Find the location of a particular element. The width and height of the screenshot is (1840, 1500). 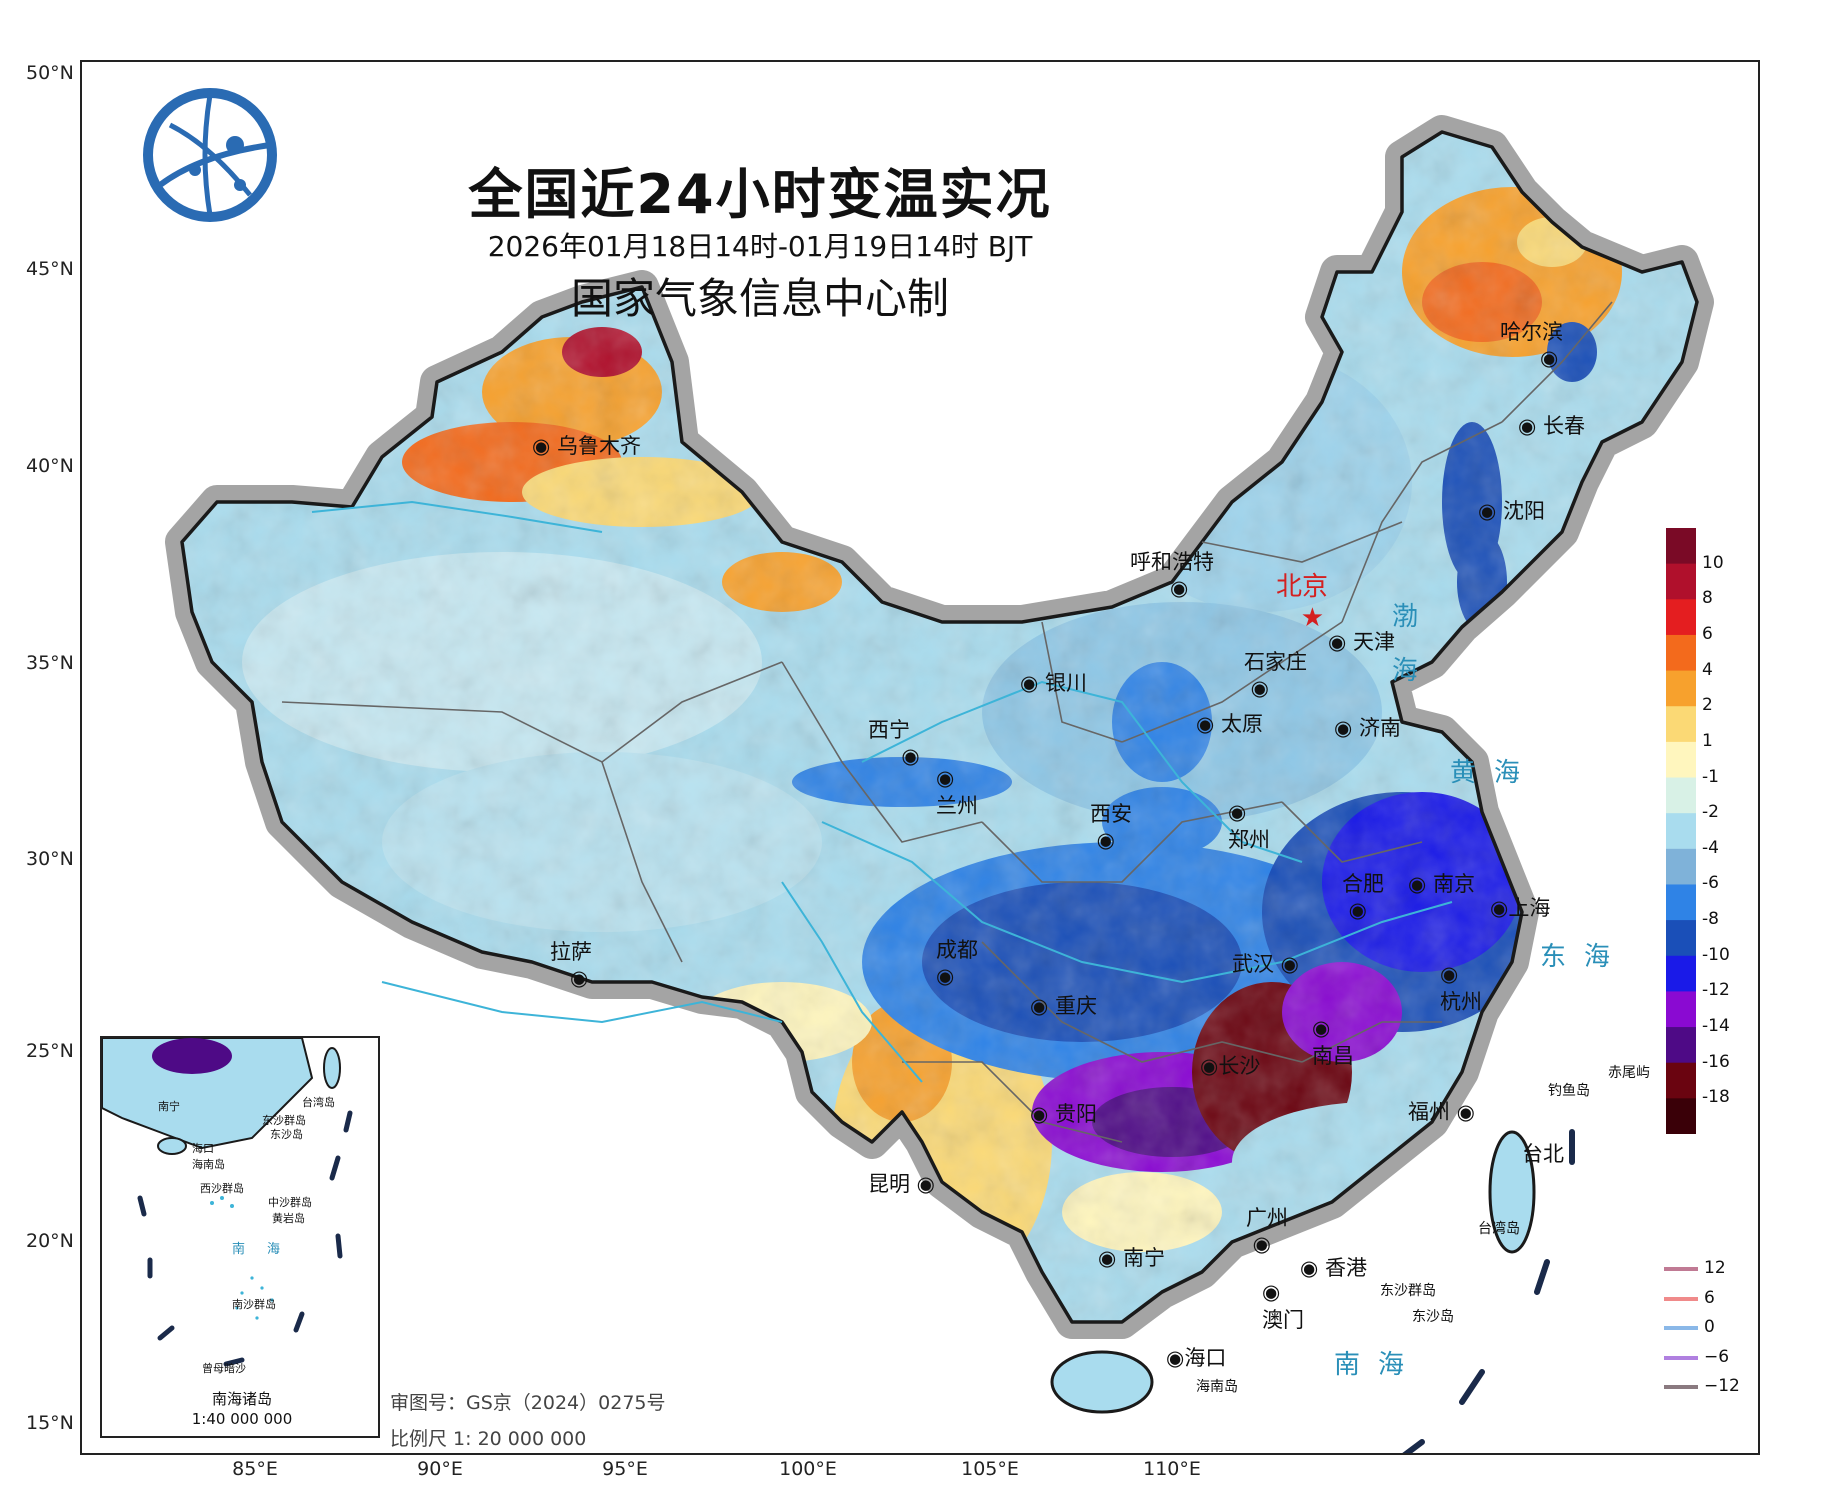

city-label: 合肥 ◉ is located at coordinates (1363, 897).